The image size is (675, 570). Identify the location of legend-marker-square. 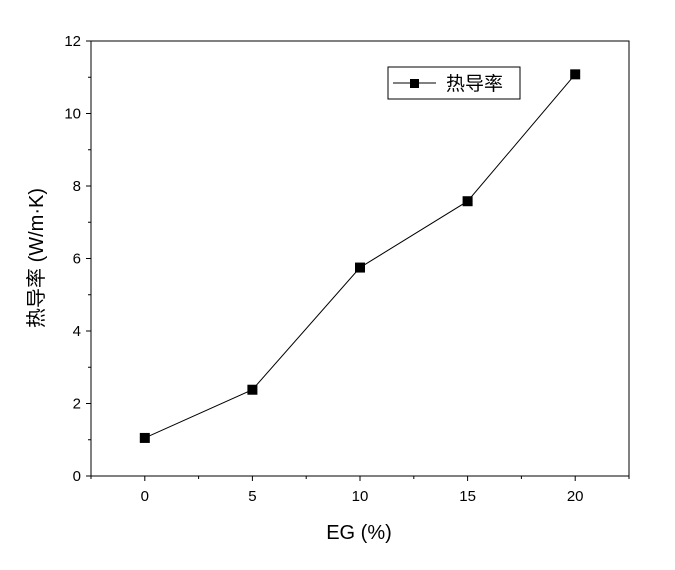
(414, 83).